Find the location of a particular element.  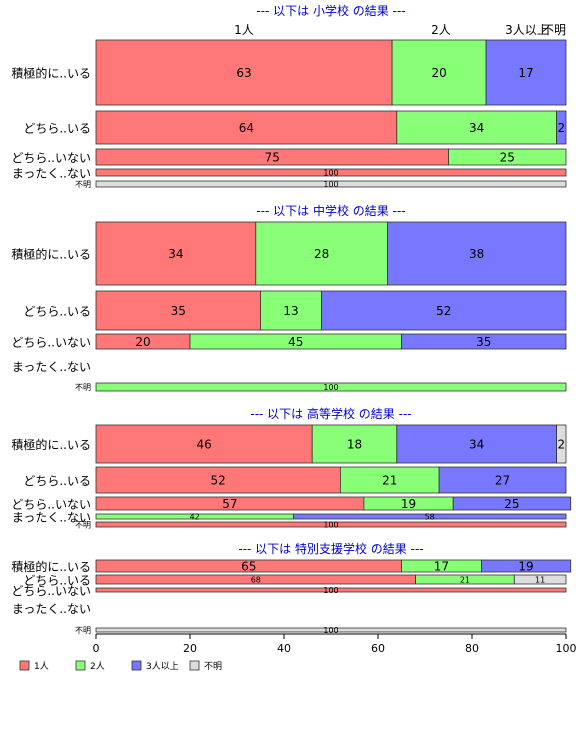

x-tick-label: 100 is located at coordinates (566, 648).